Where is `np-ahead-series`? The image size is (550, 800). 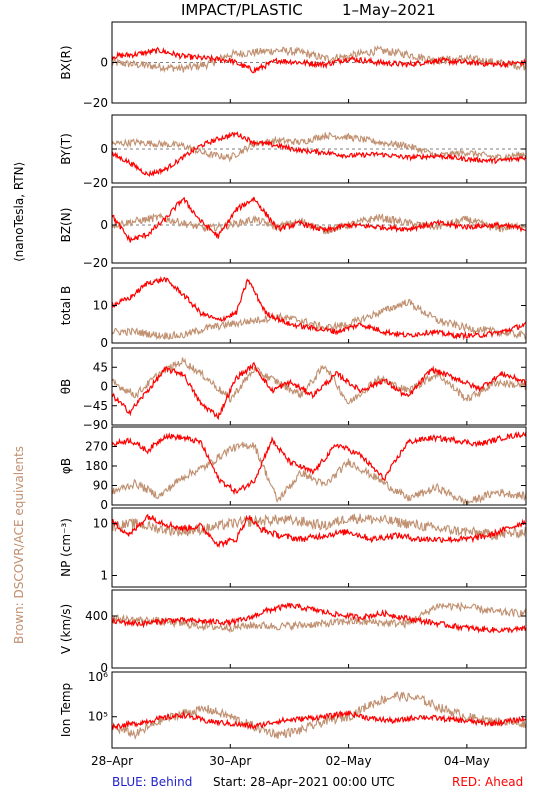 np-ahead-series is located at coordinates (319, 531).